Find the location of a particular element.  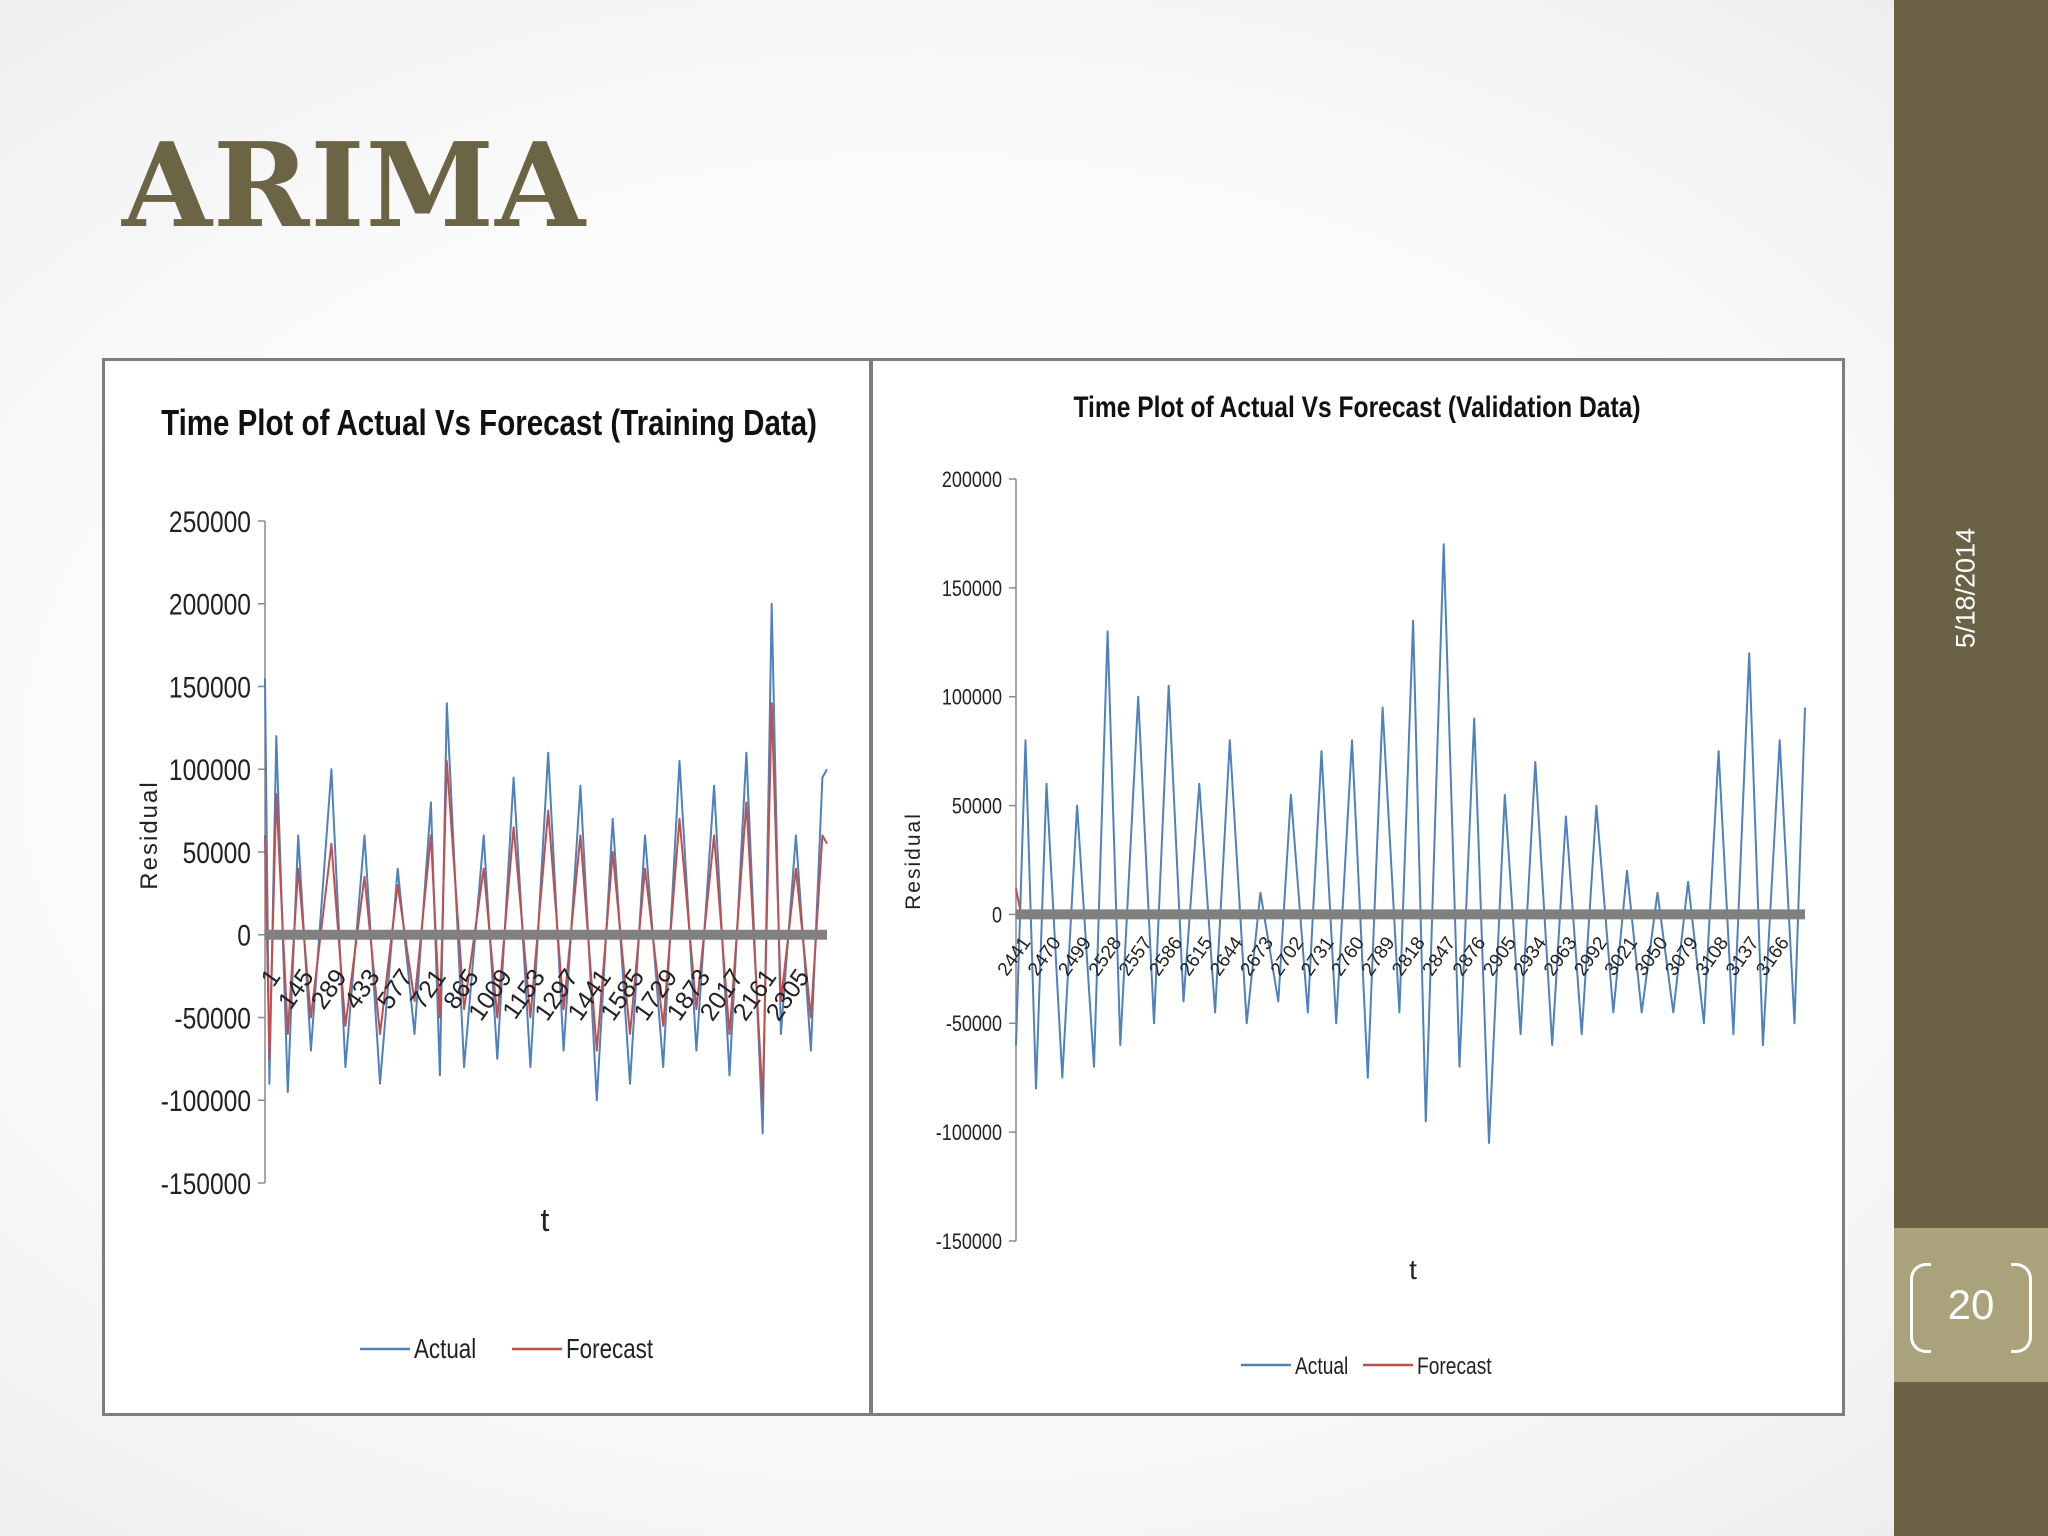

training-y-tick-label: 250000 is located at coordinates (210, 521).